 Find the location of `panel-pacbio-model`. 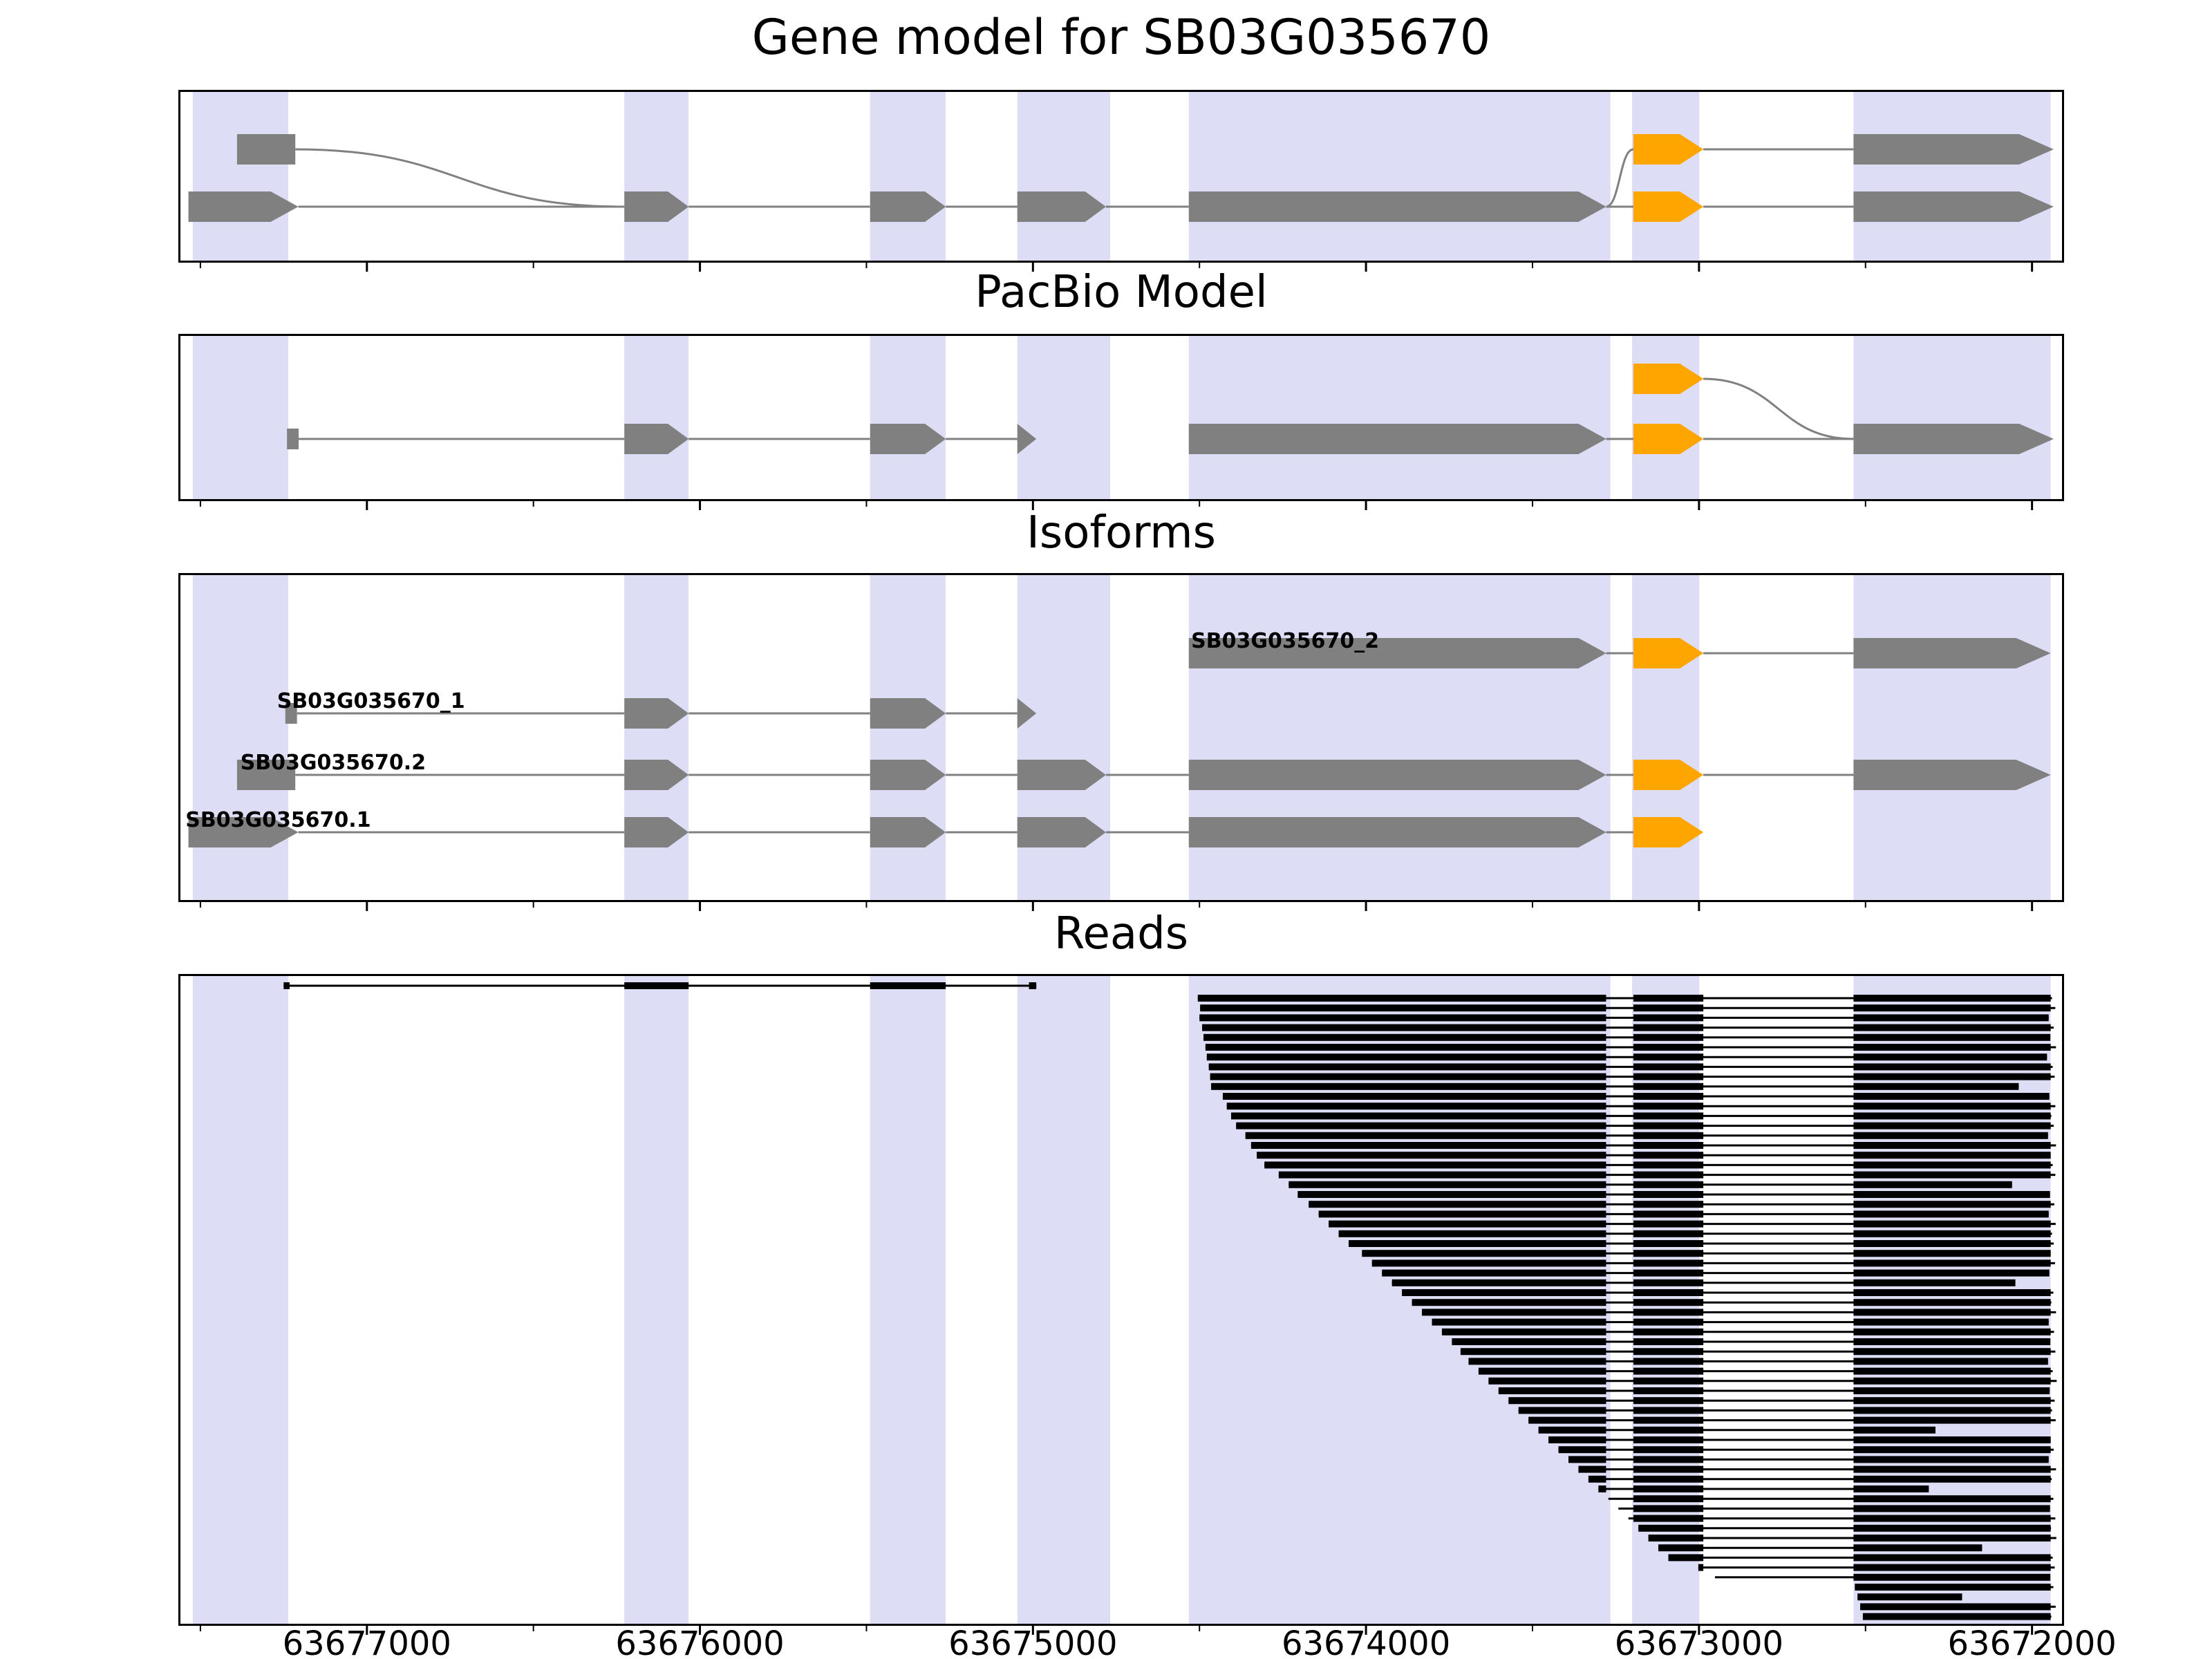

panel-pacbio-model is located at coordinates (1121, 418).